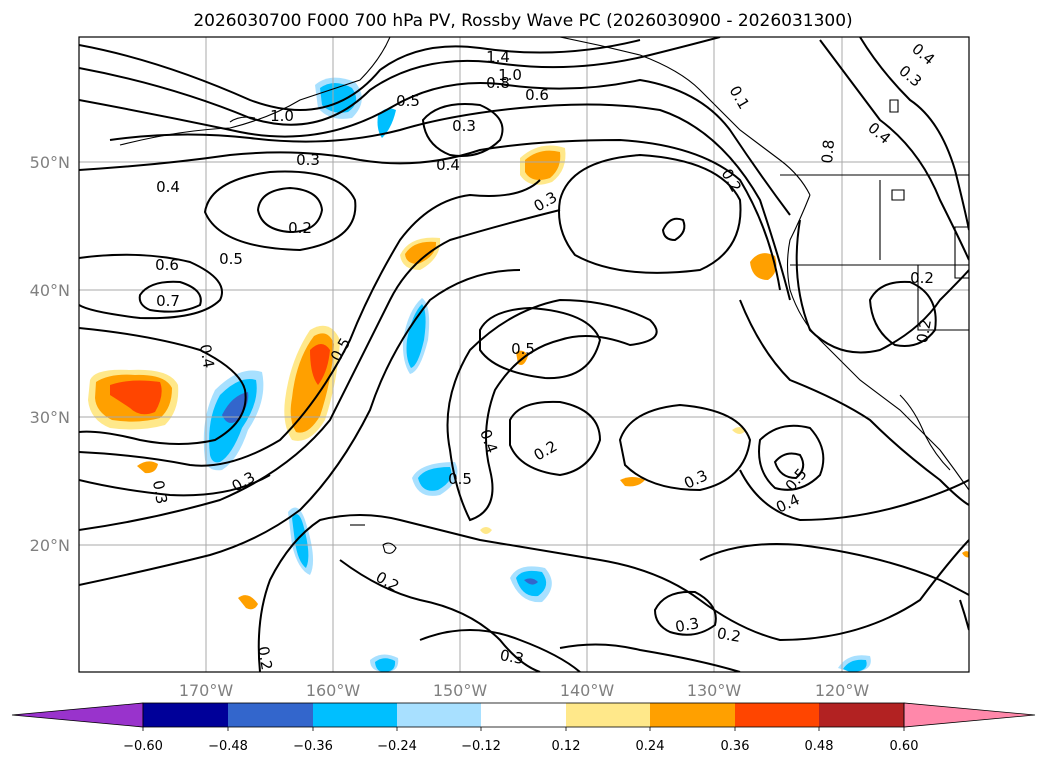 The image size is (1047, 765). I want to click on lat-label: 40°N, so click(50, 290).